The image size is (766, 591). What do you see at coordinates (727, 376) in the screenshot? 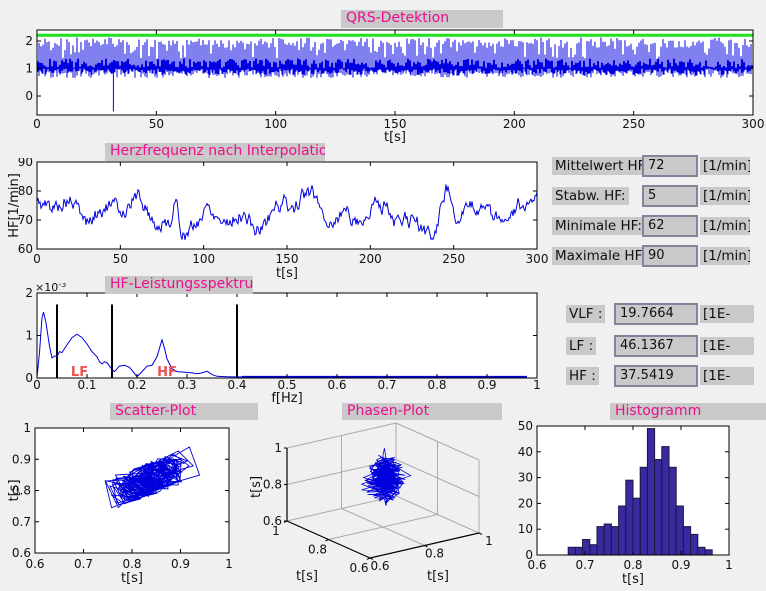
I see `hf-power-unit: [1E-` at bounding box center [727, 376].